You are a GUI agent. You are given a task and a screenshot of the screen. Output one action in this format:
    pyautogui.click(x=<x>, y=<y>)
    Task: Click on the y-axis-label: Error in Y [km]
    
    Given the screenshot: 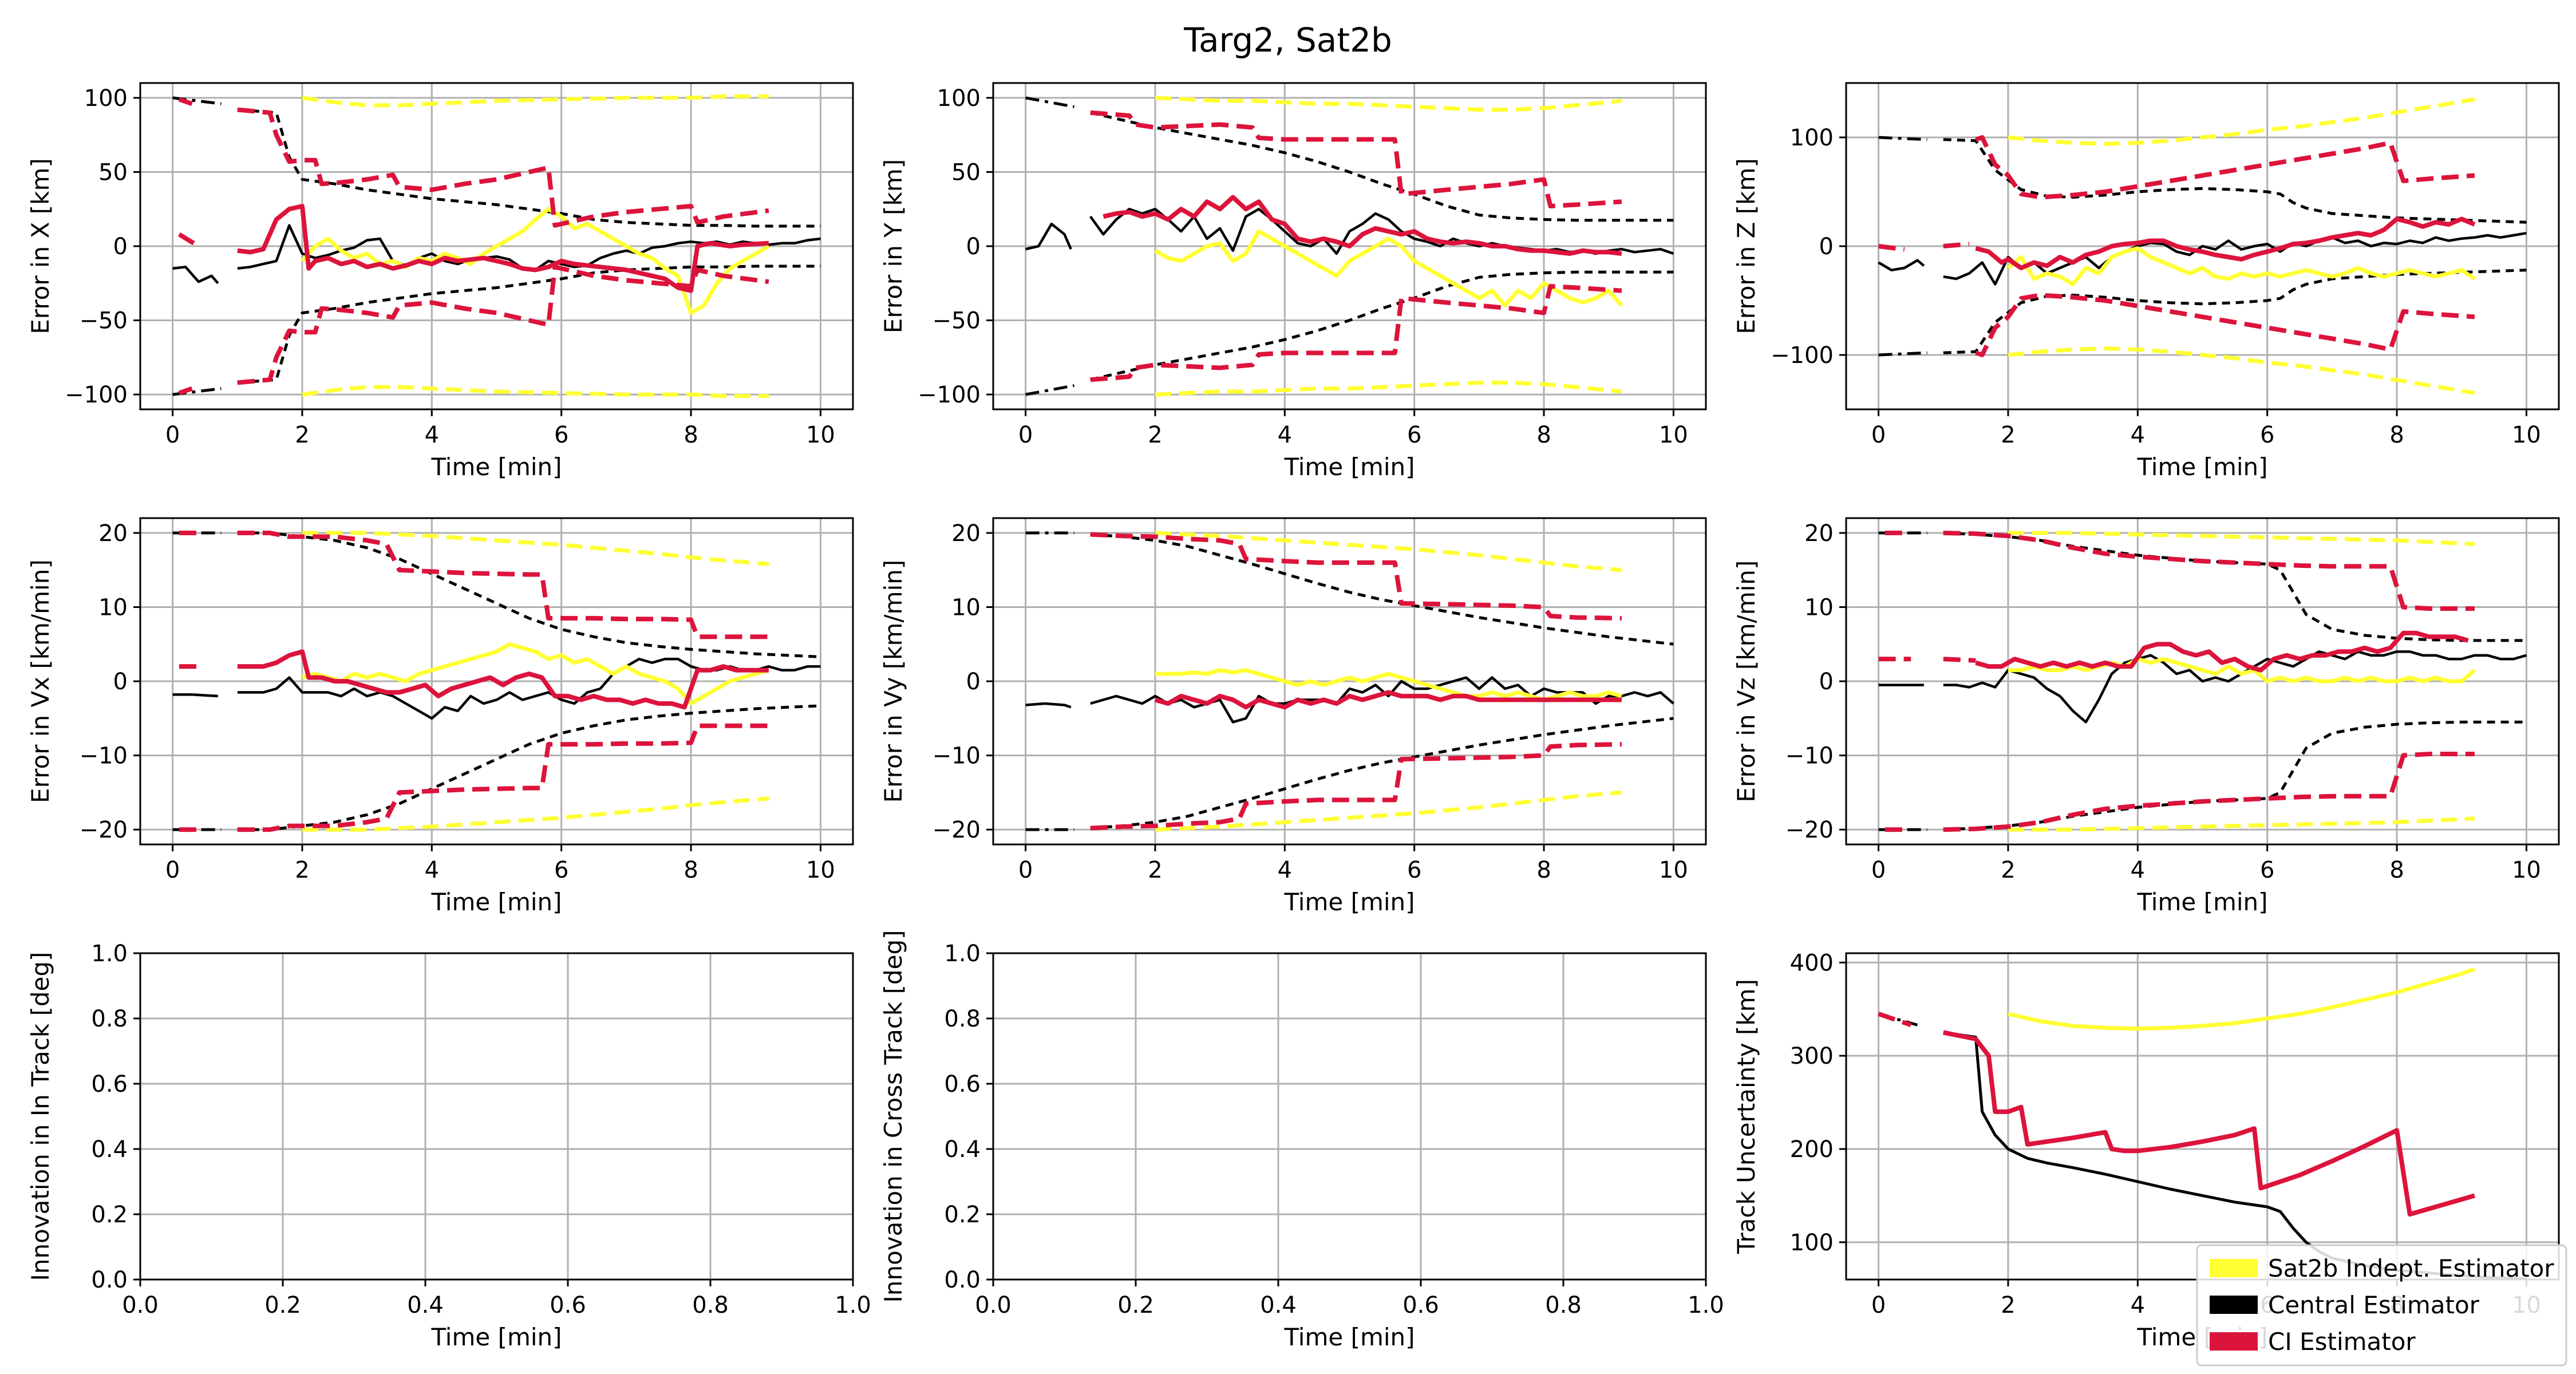 What is the action you would take?
    pyautogui.click(x=893, y=246)
    